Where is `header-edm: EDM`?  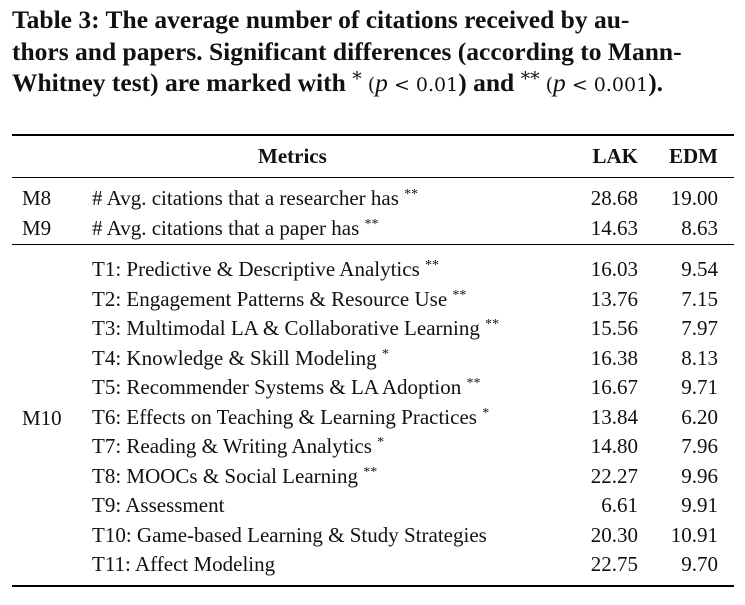 header-edm: EDM is located at coordinates (693, 156).